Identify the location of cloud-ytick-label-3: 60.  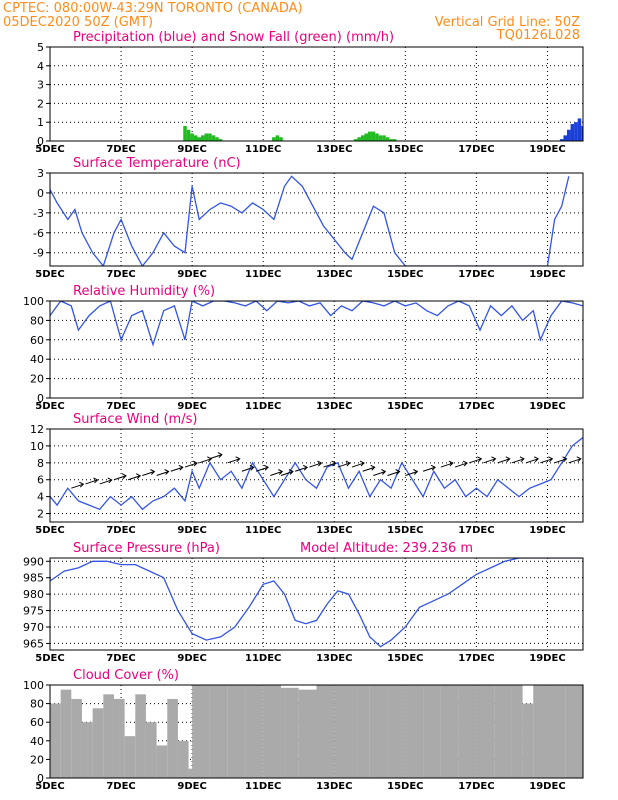
(37, 722).